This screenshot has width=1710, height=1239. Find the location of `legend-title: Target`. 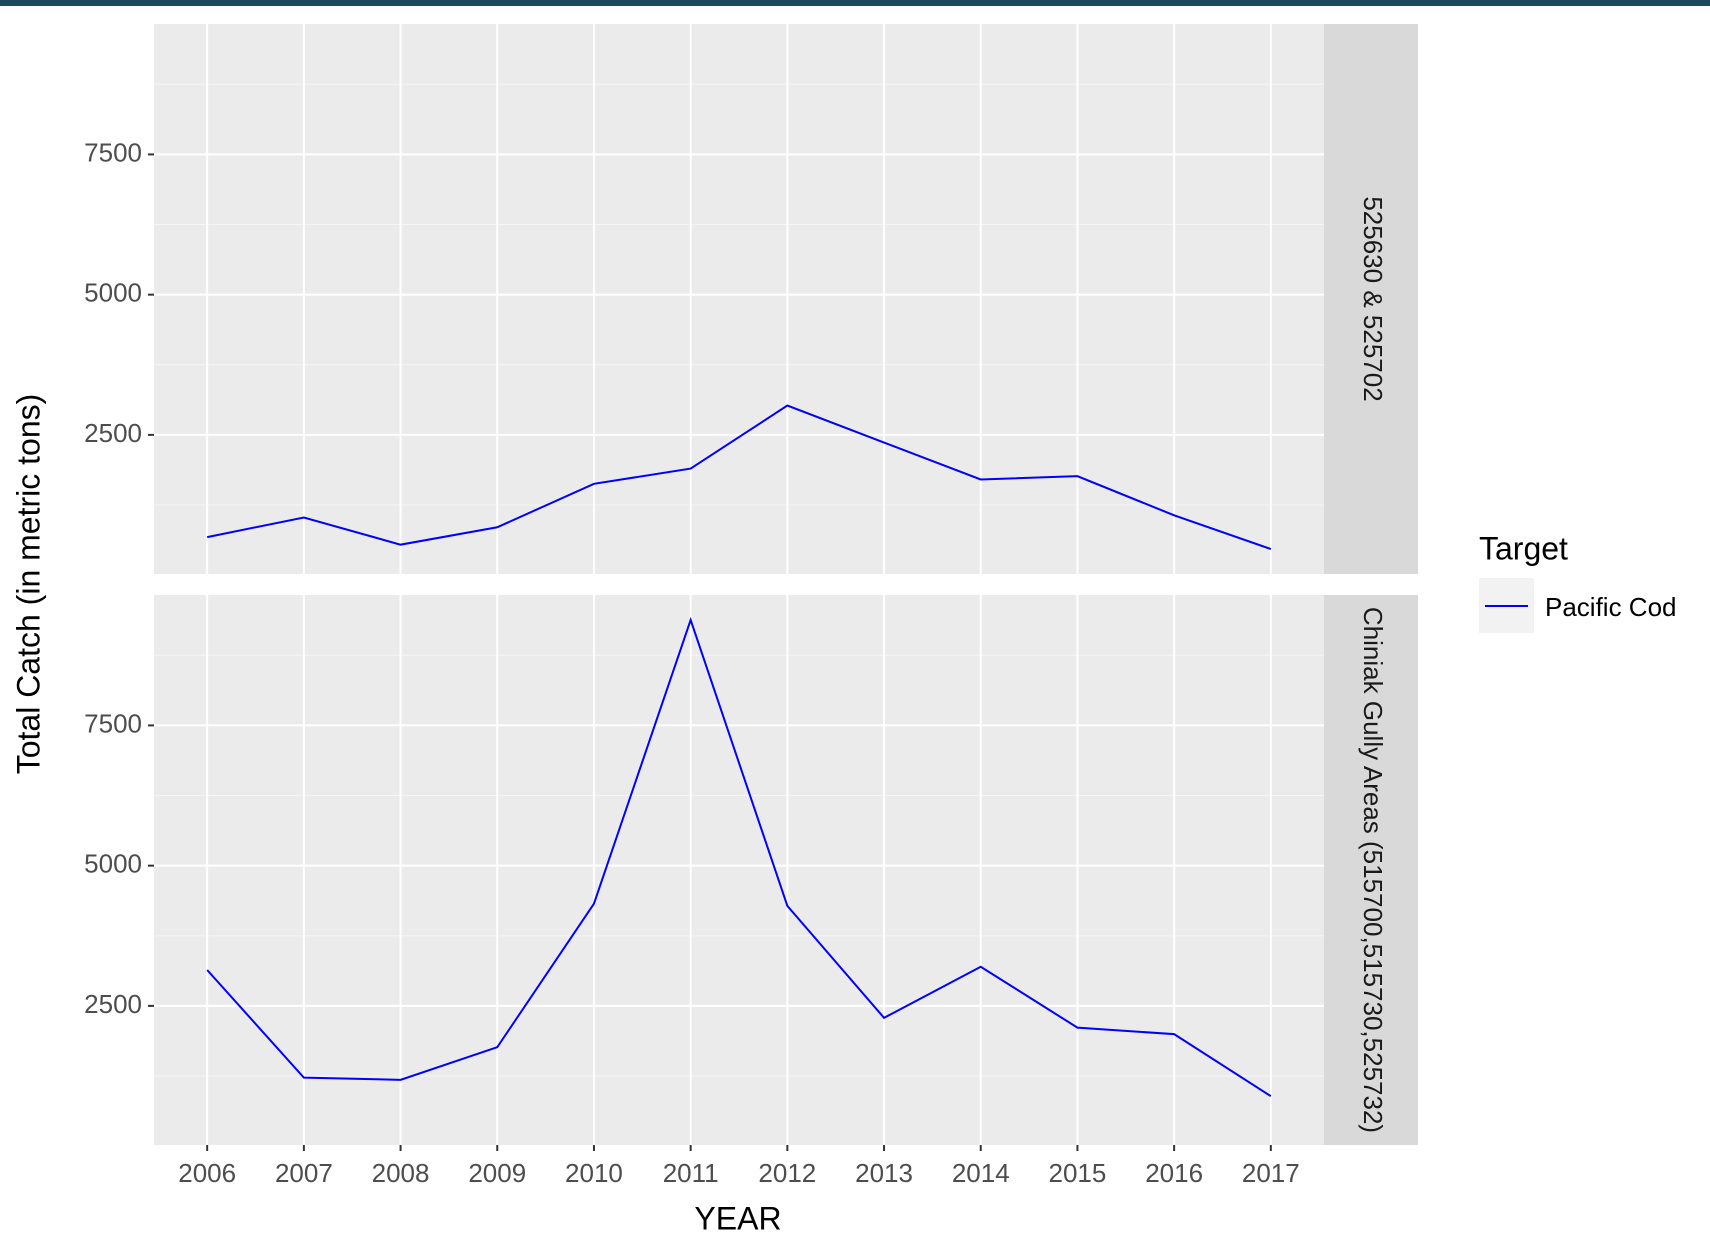

legend-title: Target is located at coordinates (1523, 548).